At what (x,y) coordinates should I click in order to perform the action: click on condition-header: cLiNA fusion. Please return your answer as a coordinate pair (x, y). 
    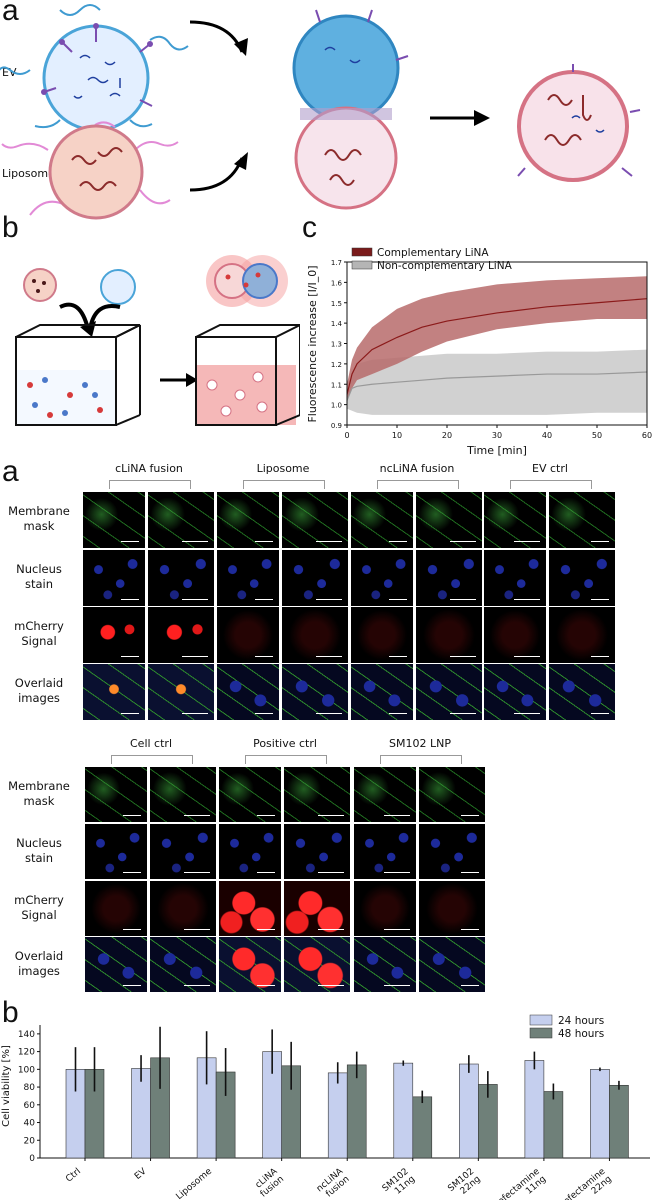
    Looking at the image, I should click on (149, 468).